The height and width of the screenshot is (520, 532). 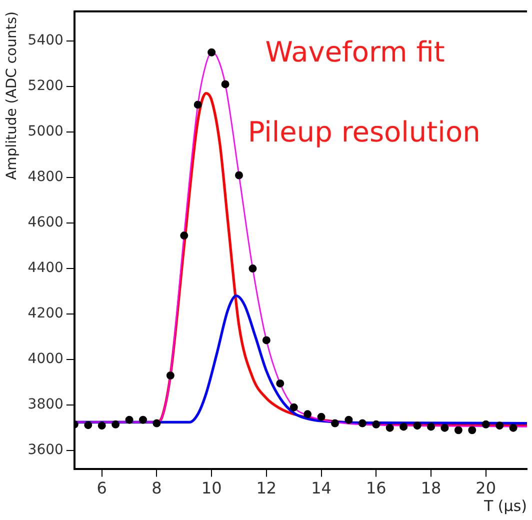 What do you see at coordinates (46, 404) in the screenshot?
I see `y-tick-label: 3800` at bounding box center [46, 404].